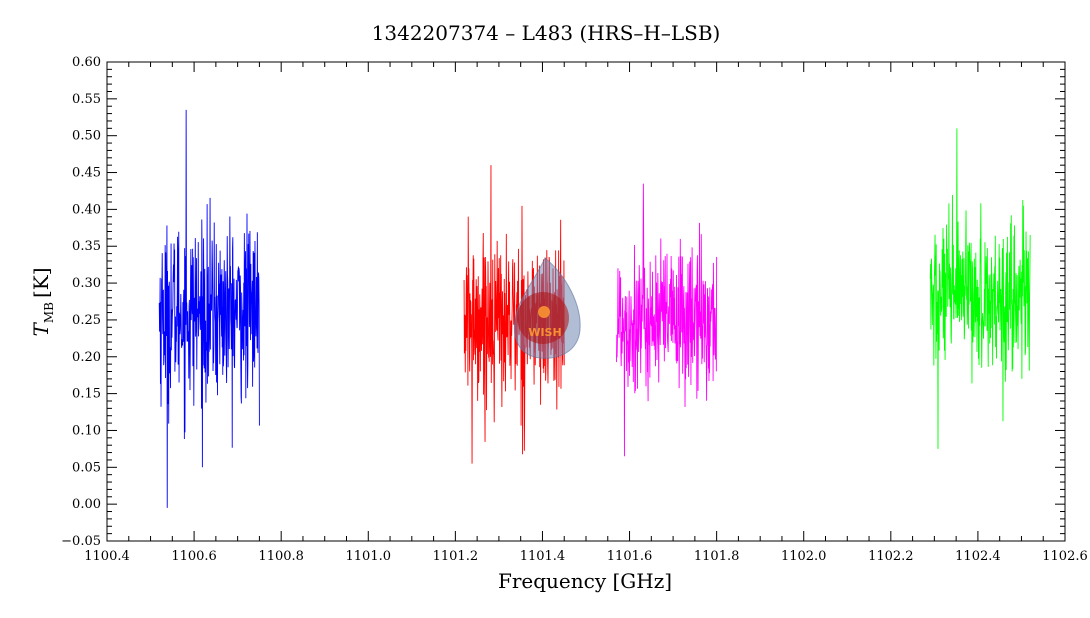 Image resolution: width=1090 pixels, height=618 pixels. I want to click on y-tick-label: 0.35, so click(86, 246).